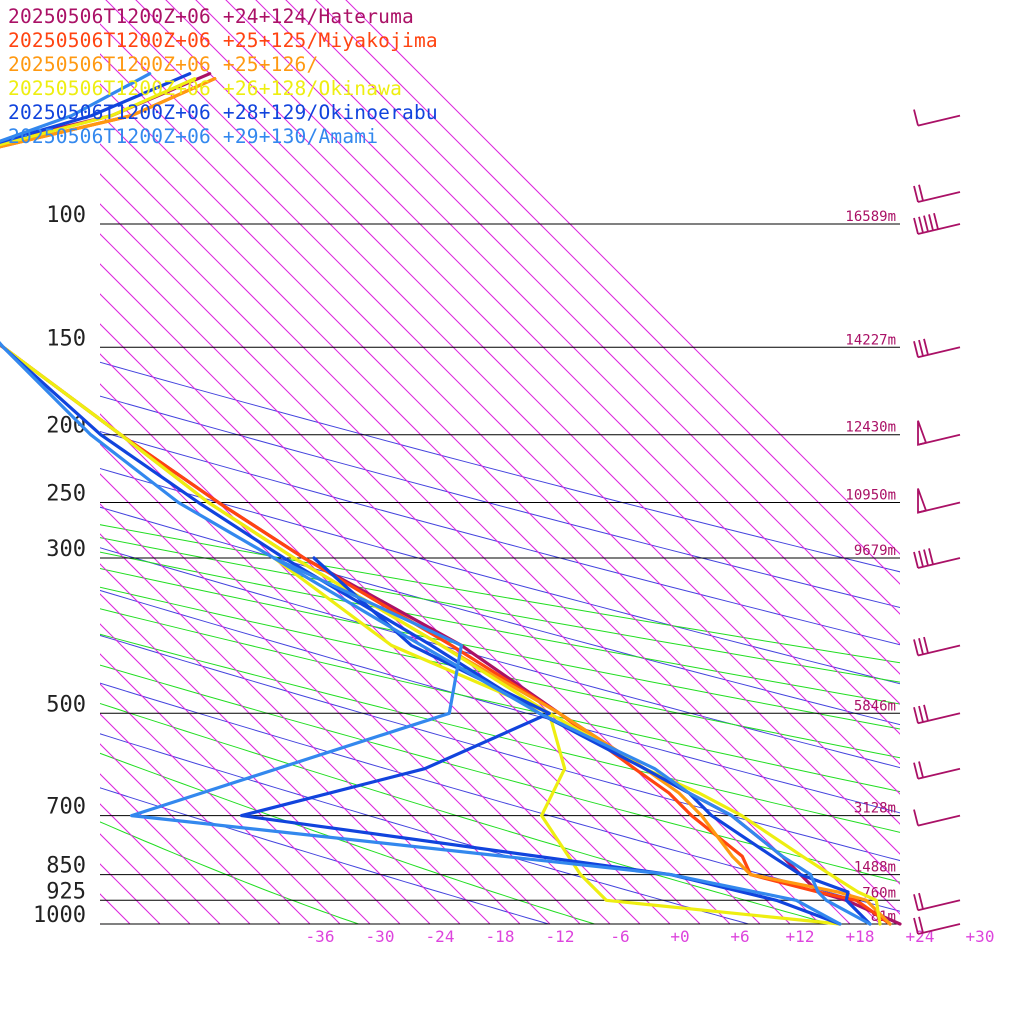 This screenshot has width=1024, height=1024. Describe the element at coordinates (193, 136) in the screenshot. I see `legend-entry-amami: 20250506T1200Z+06 +29+130/Amami` at that location.